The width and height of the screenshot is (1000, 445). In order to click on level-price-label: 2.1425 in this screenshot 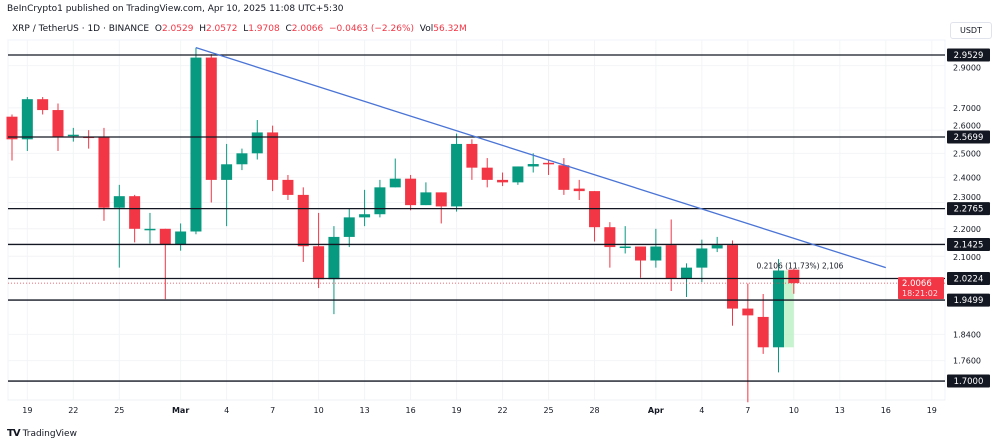, I will do `click(969, 245)`.